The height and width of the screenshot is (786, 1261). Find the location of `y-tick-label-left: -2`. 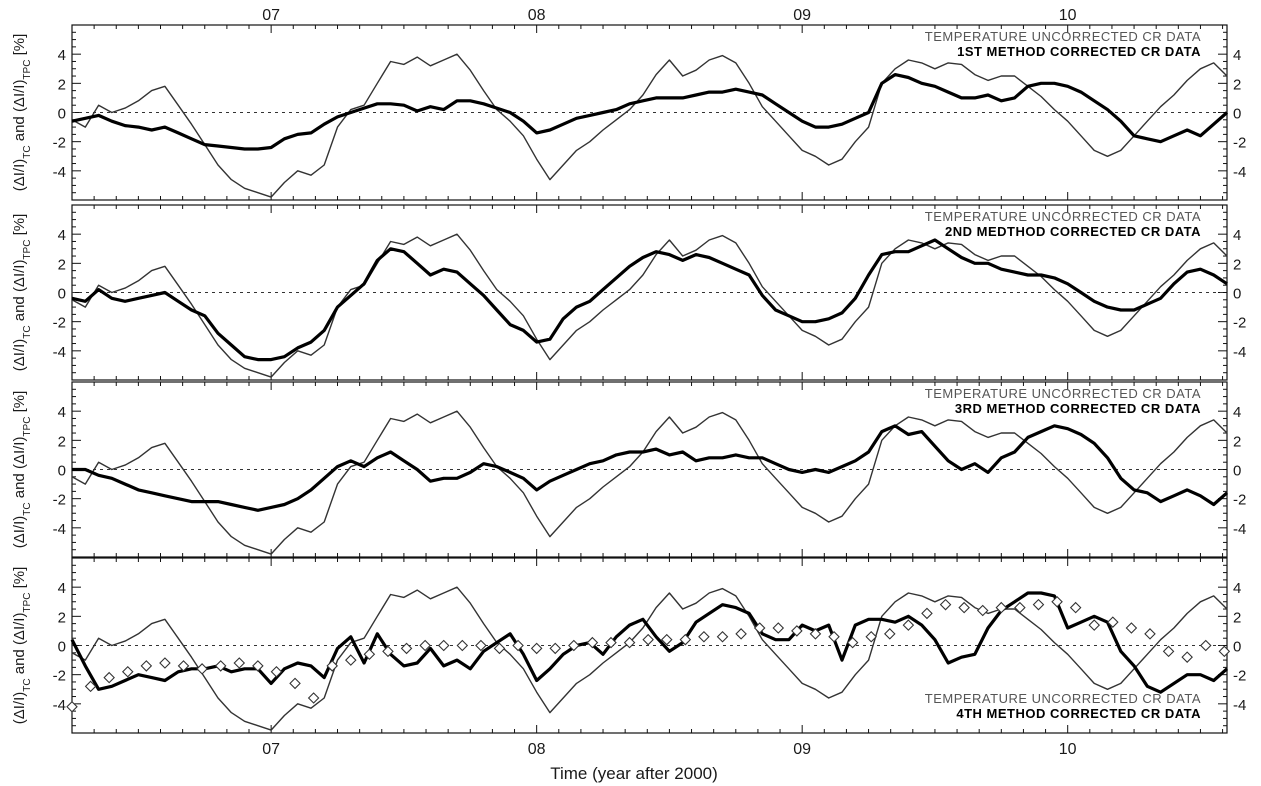

y-tick-label-left: -2 is located at coordinates (59, 323).